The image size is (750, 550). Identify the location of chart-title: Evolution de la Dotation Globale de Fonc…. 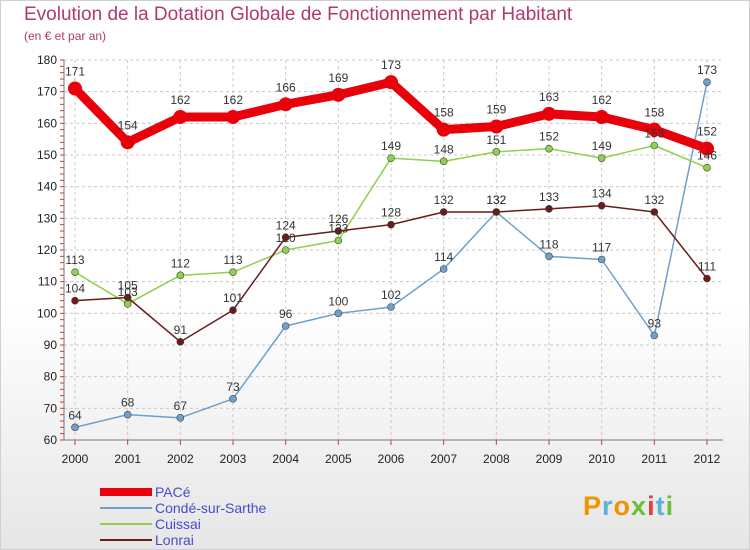
(298, 14).